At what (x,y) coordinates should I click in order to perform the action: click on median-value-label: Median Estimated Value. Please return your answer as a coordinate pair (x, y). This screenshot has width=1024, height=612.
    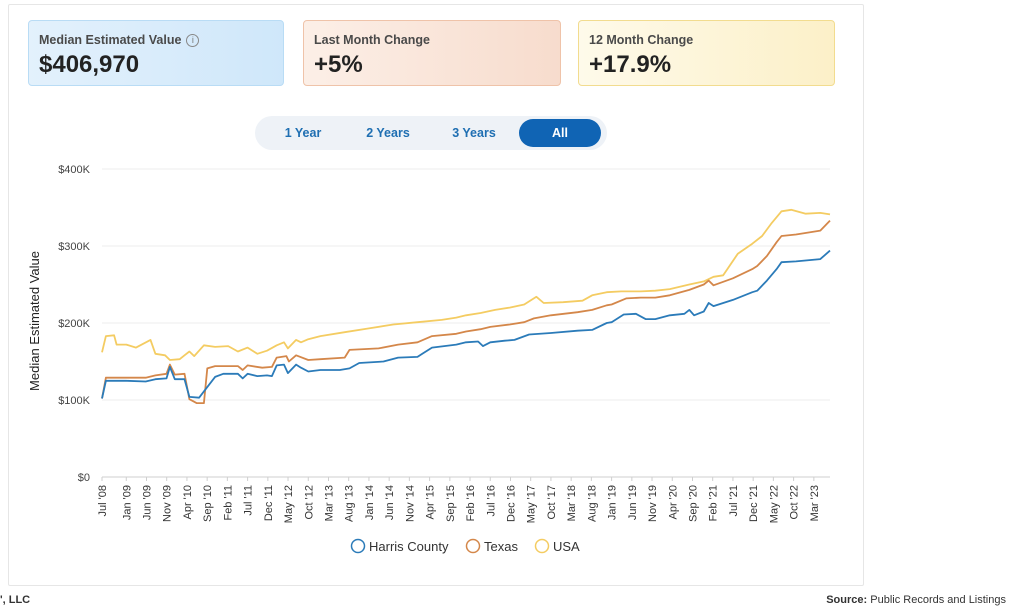
    Looking at the image, I should click on (110, 40).